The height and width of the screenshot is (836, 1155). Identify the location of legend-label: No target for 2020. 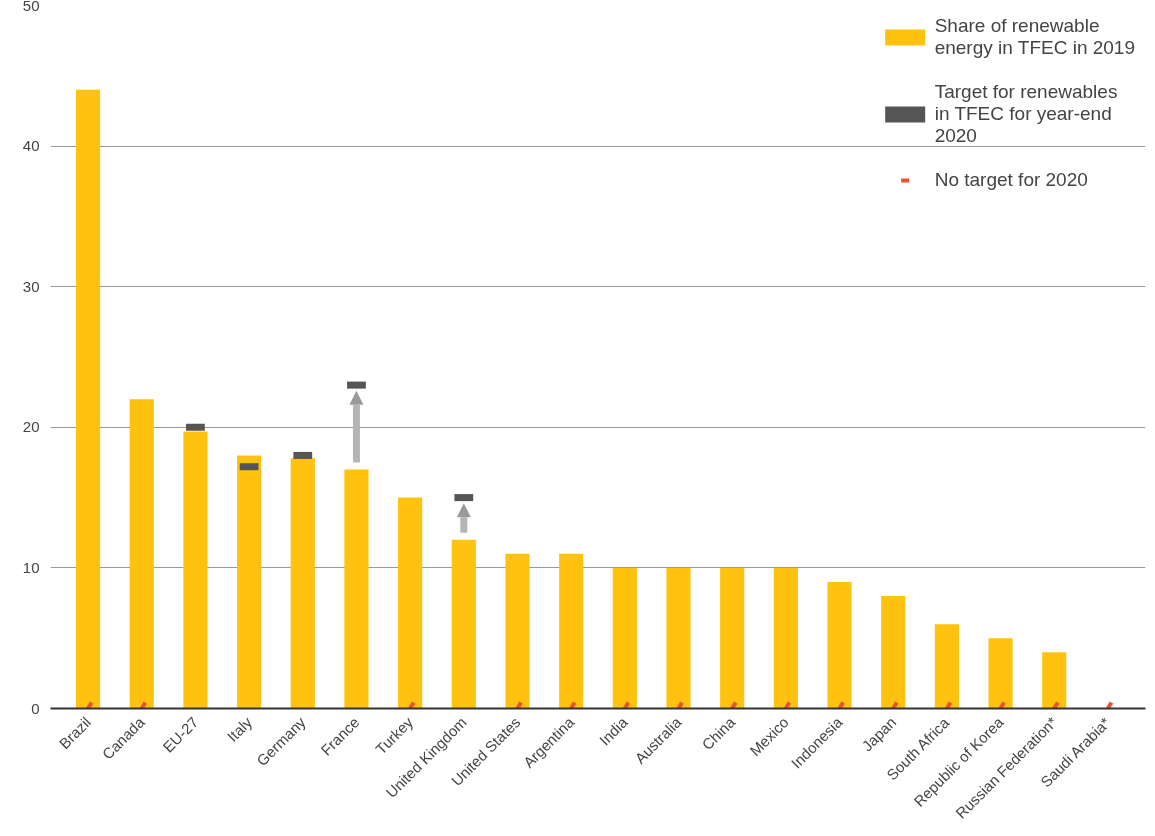
(1011, 180).